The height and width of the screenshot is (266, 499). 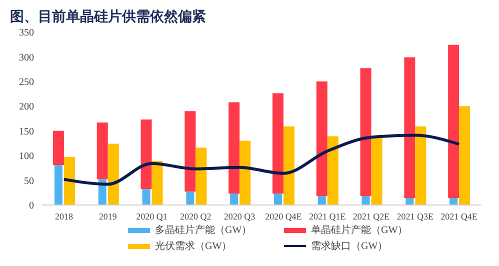 I want to click on x-tick-label: 2021 Q3E, so click(x=415, y=216).